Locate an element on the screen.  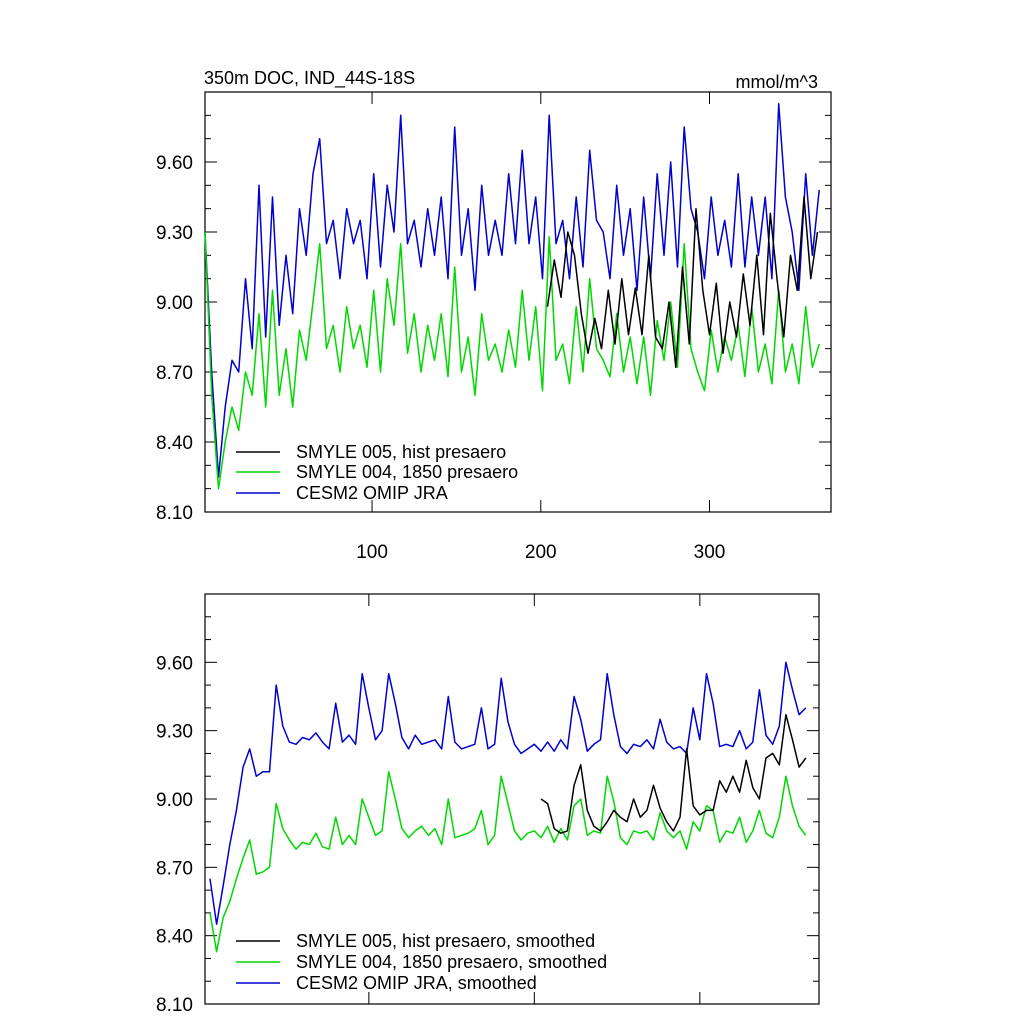
top-ytick-label: 8.40 is located at coordinates (174, 443).